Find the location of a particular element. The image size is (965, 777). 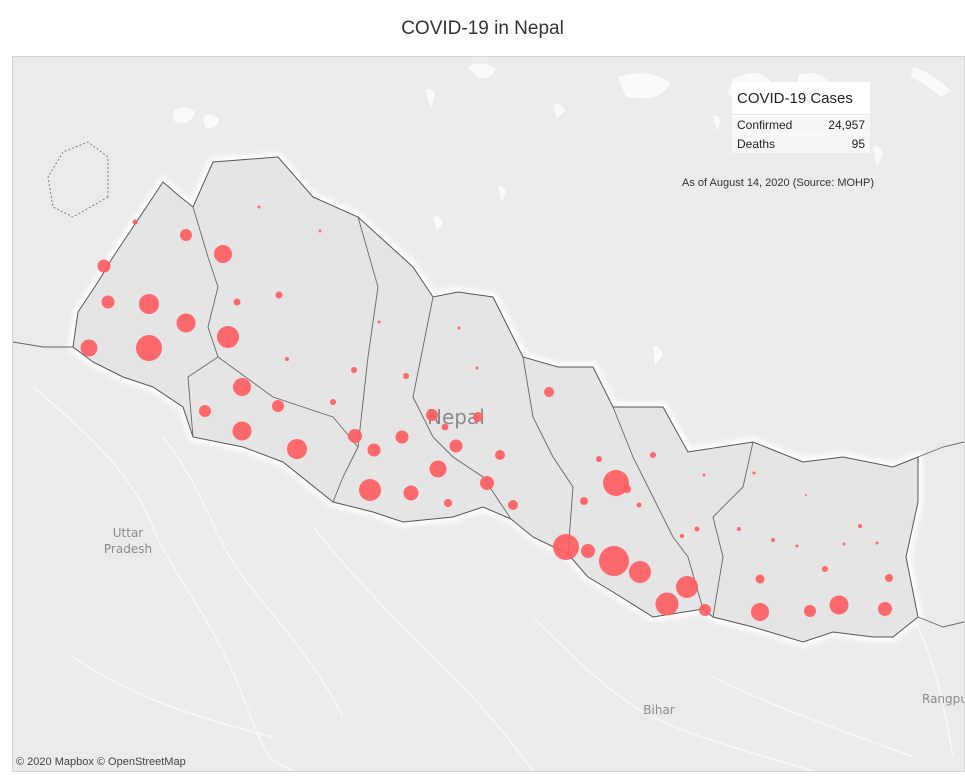

legend-value: 95 is located at coordinates (858, 144).